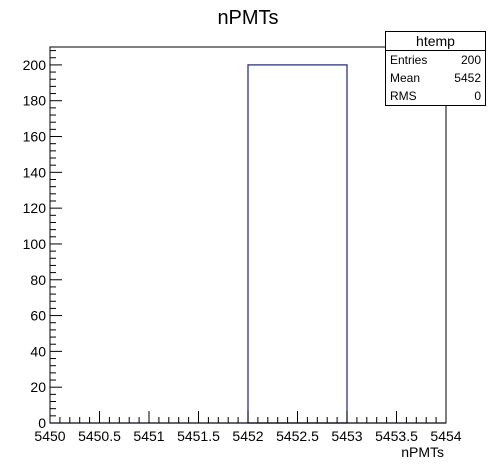  I want to click on stats-label-entries: Entries, so click(409, 60).